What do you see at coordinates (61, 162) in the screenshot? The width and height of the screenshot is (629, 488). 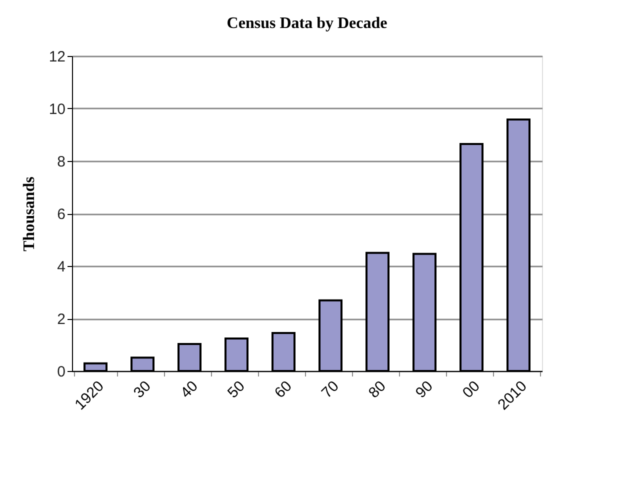 I see `y-tick-label: 8` at bounding box center [61, 162].